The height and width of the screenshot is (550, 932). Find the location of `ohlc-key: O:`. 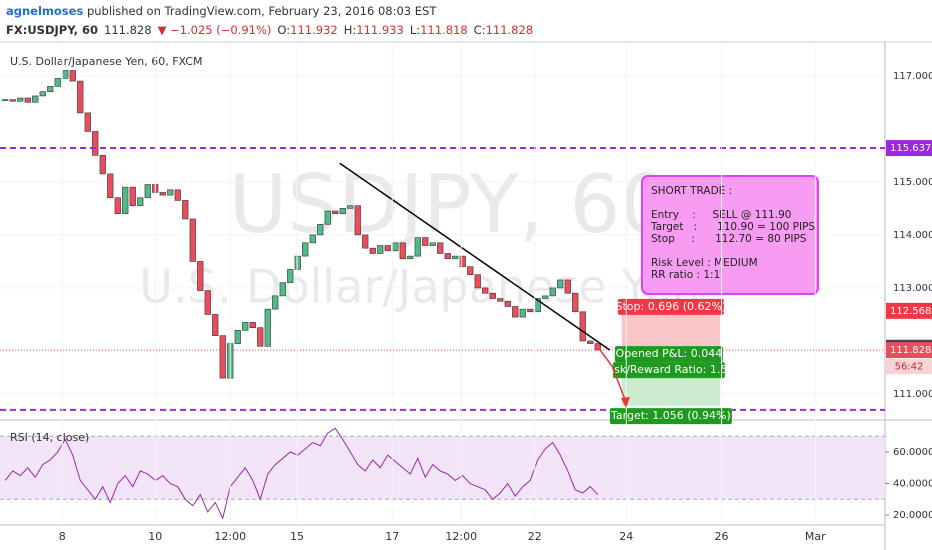

ohlc-key: O: is located at coordinates (283, 30).